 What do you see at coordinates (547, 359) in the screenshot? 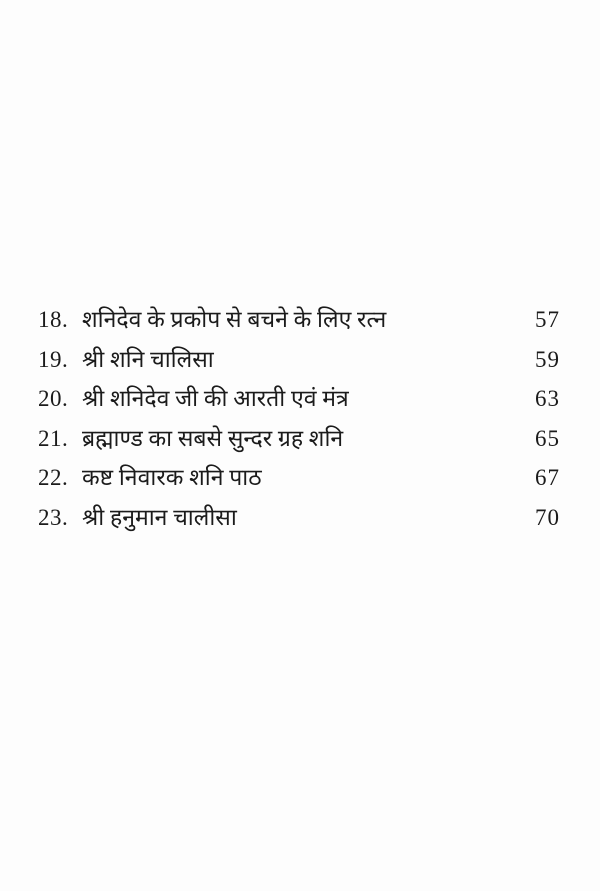
I see `toc-entry-page: 59` at bounding box center [547, 359].